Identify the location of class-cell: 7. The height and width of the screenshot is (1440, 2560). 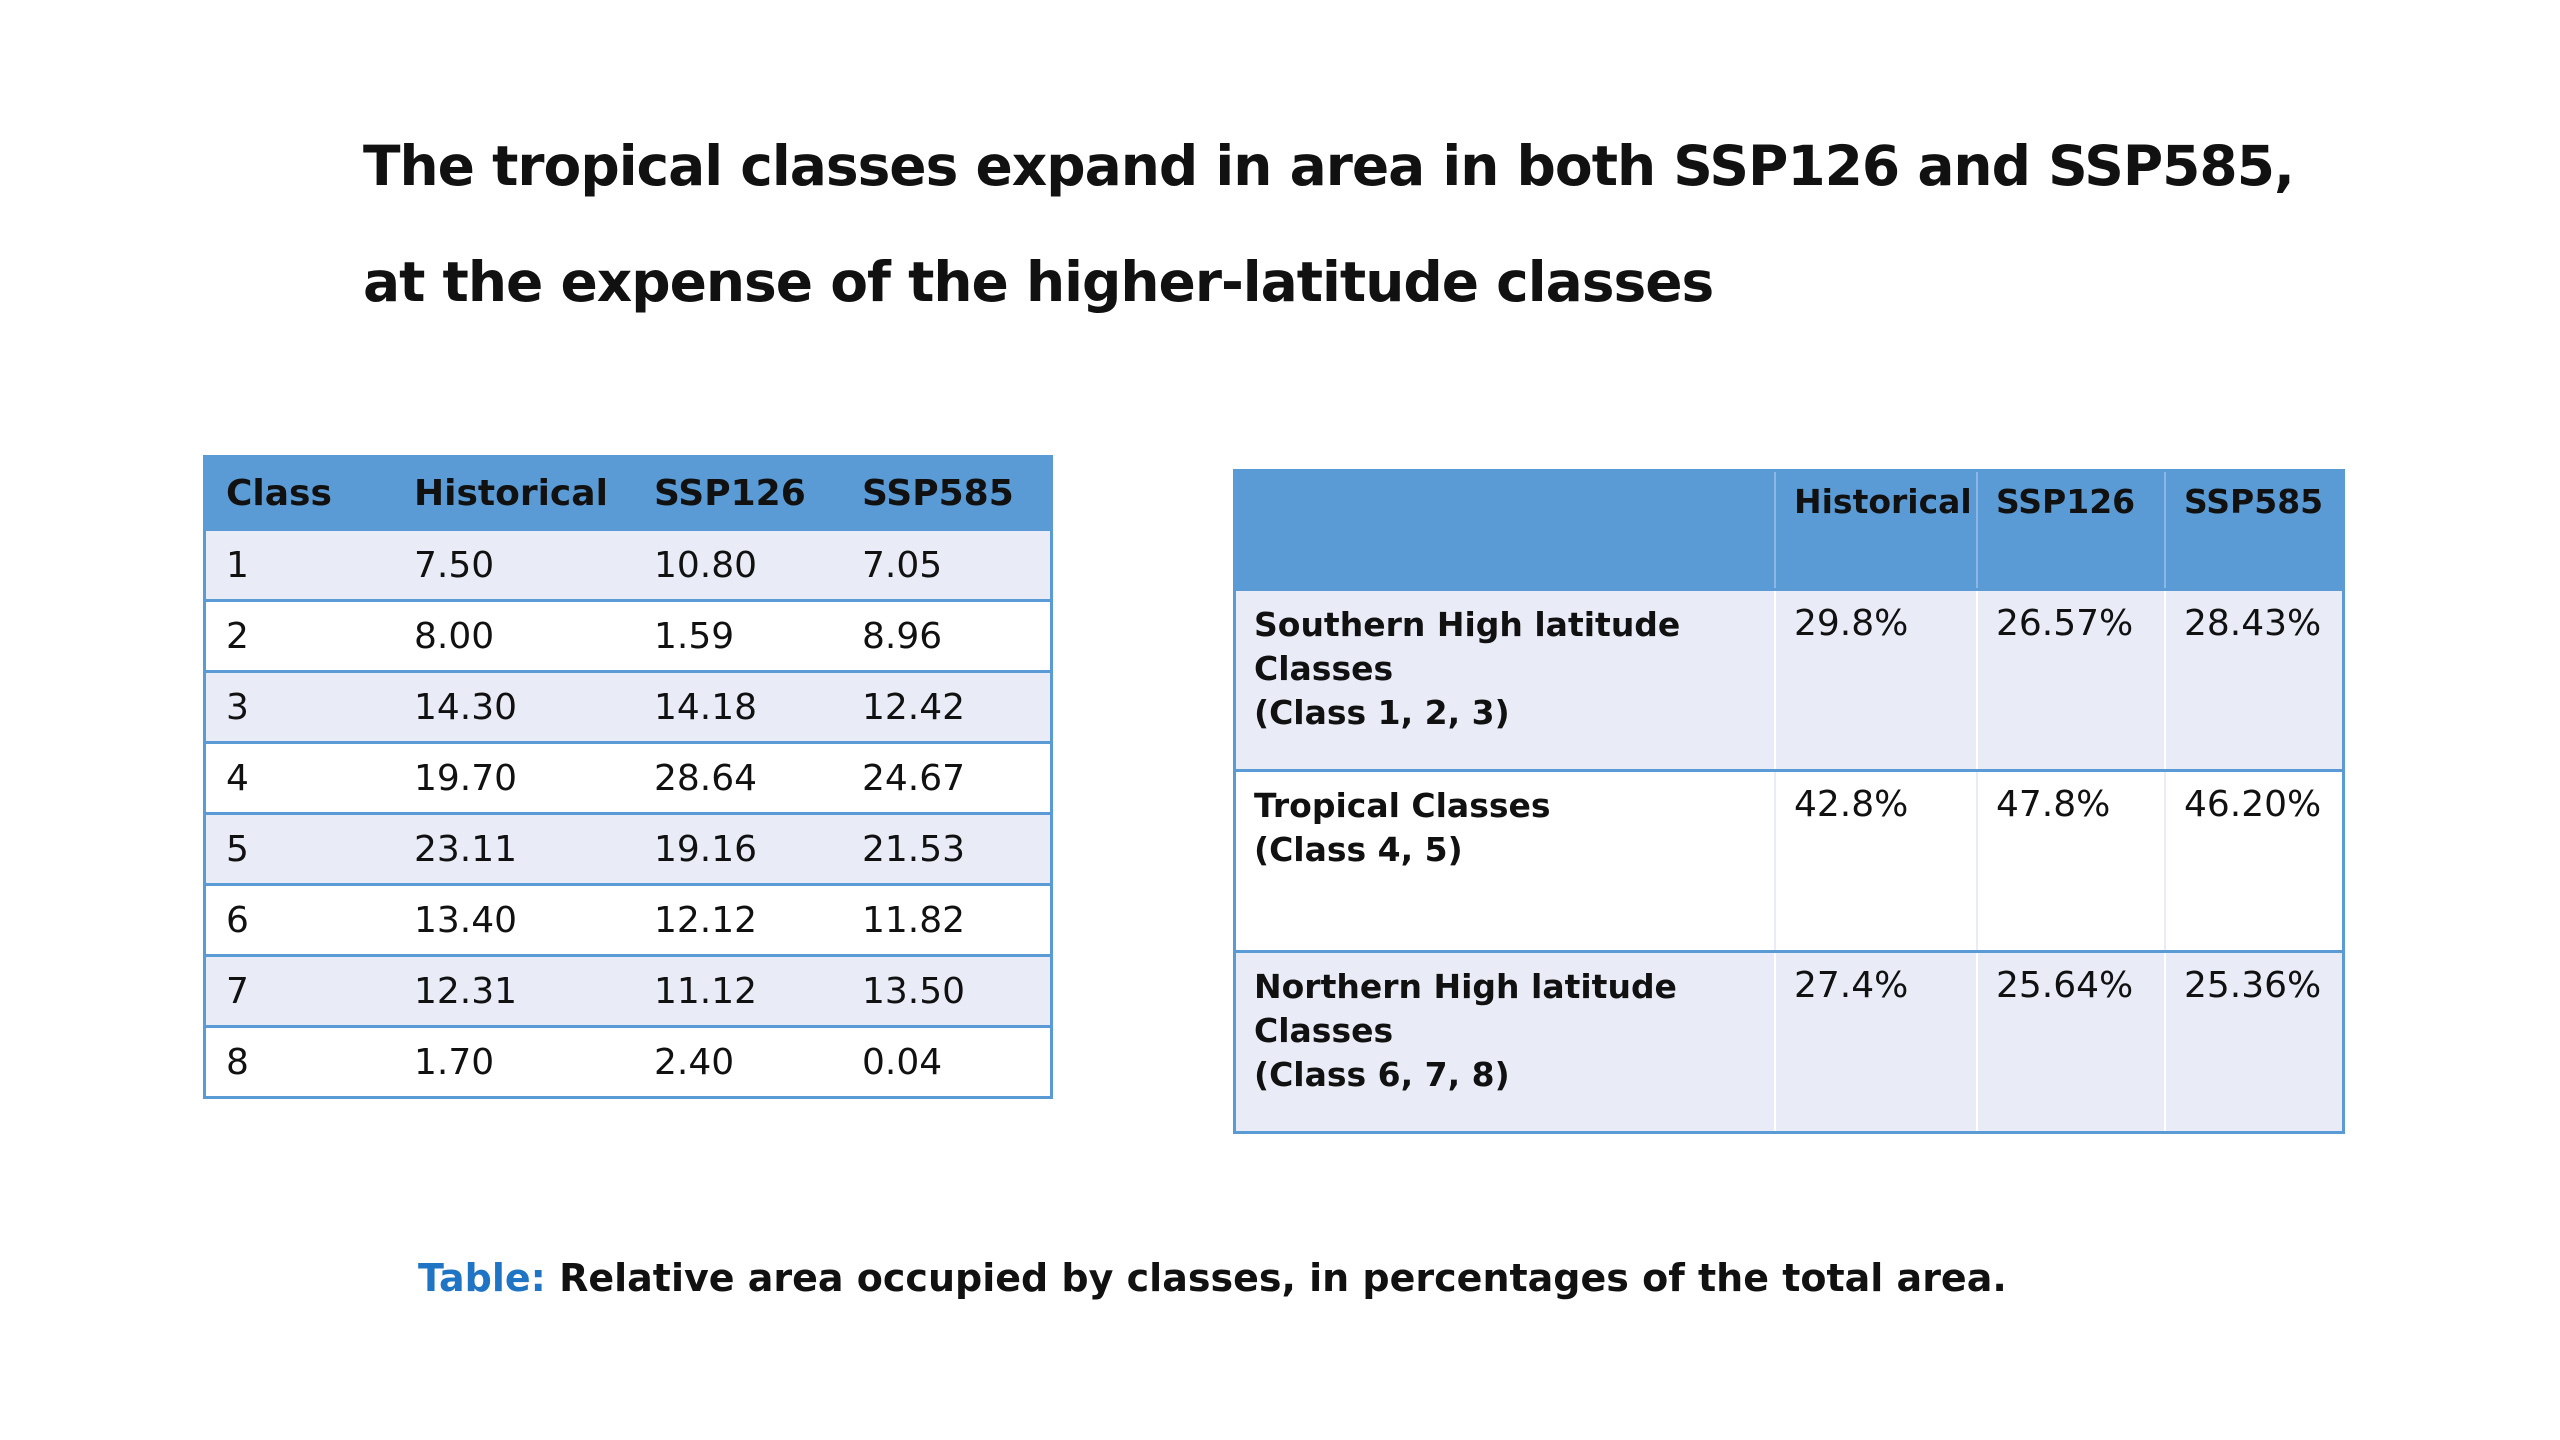
(299, 990).